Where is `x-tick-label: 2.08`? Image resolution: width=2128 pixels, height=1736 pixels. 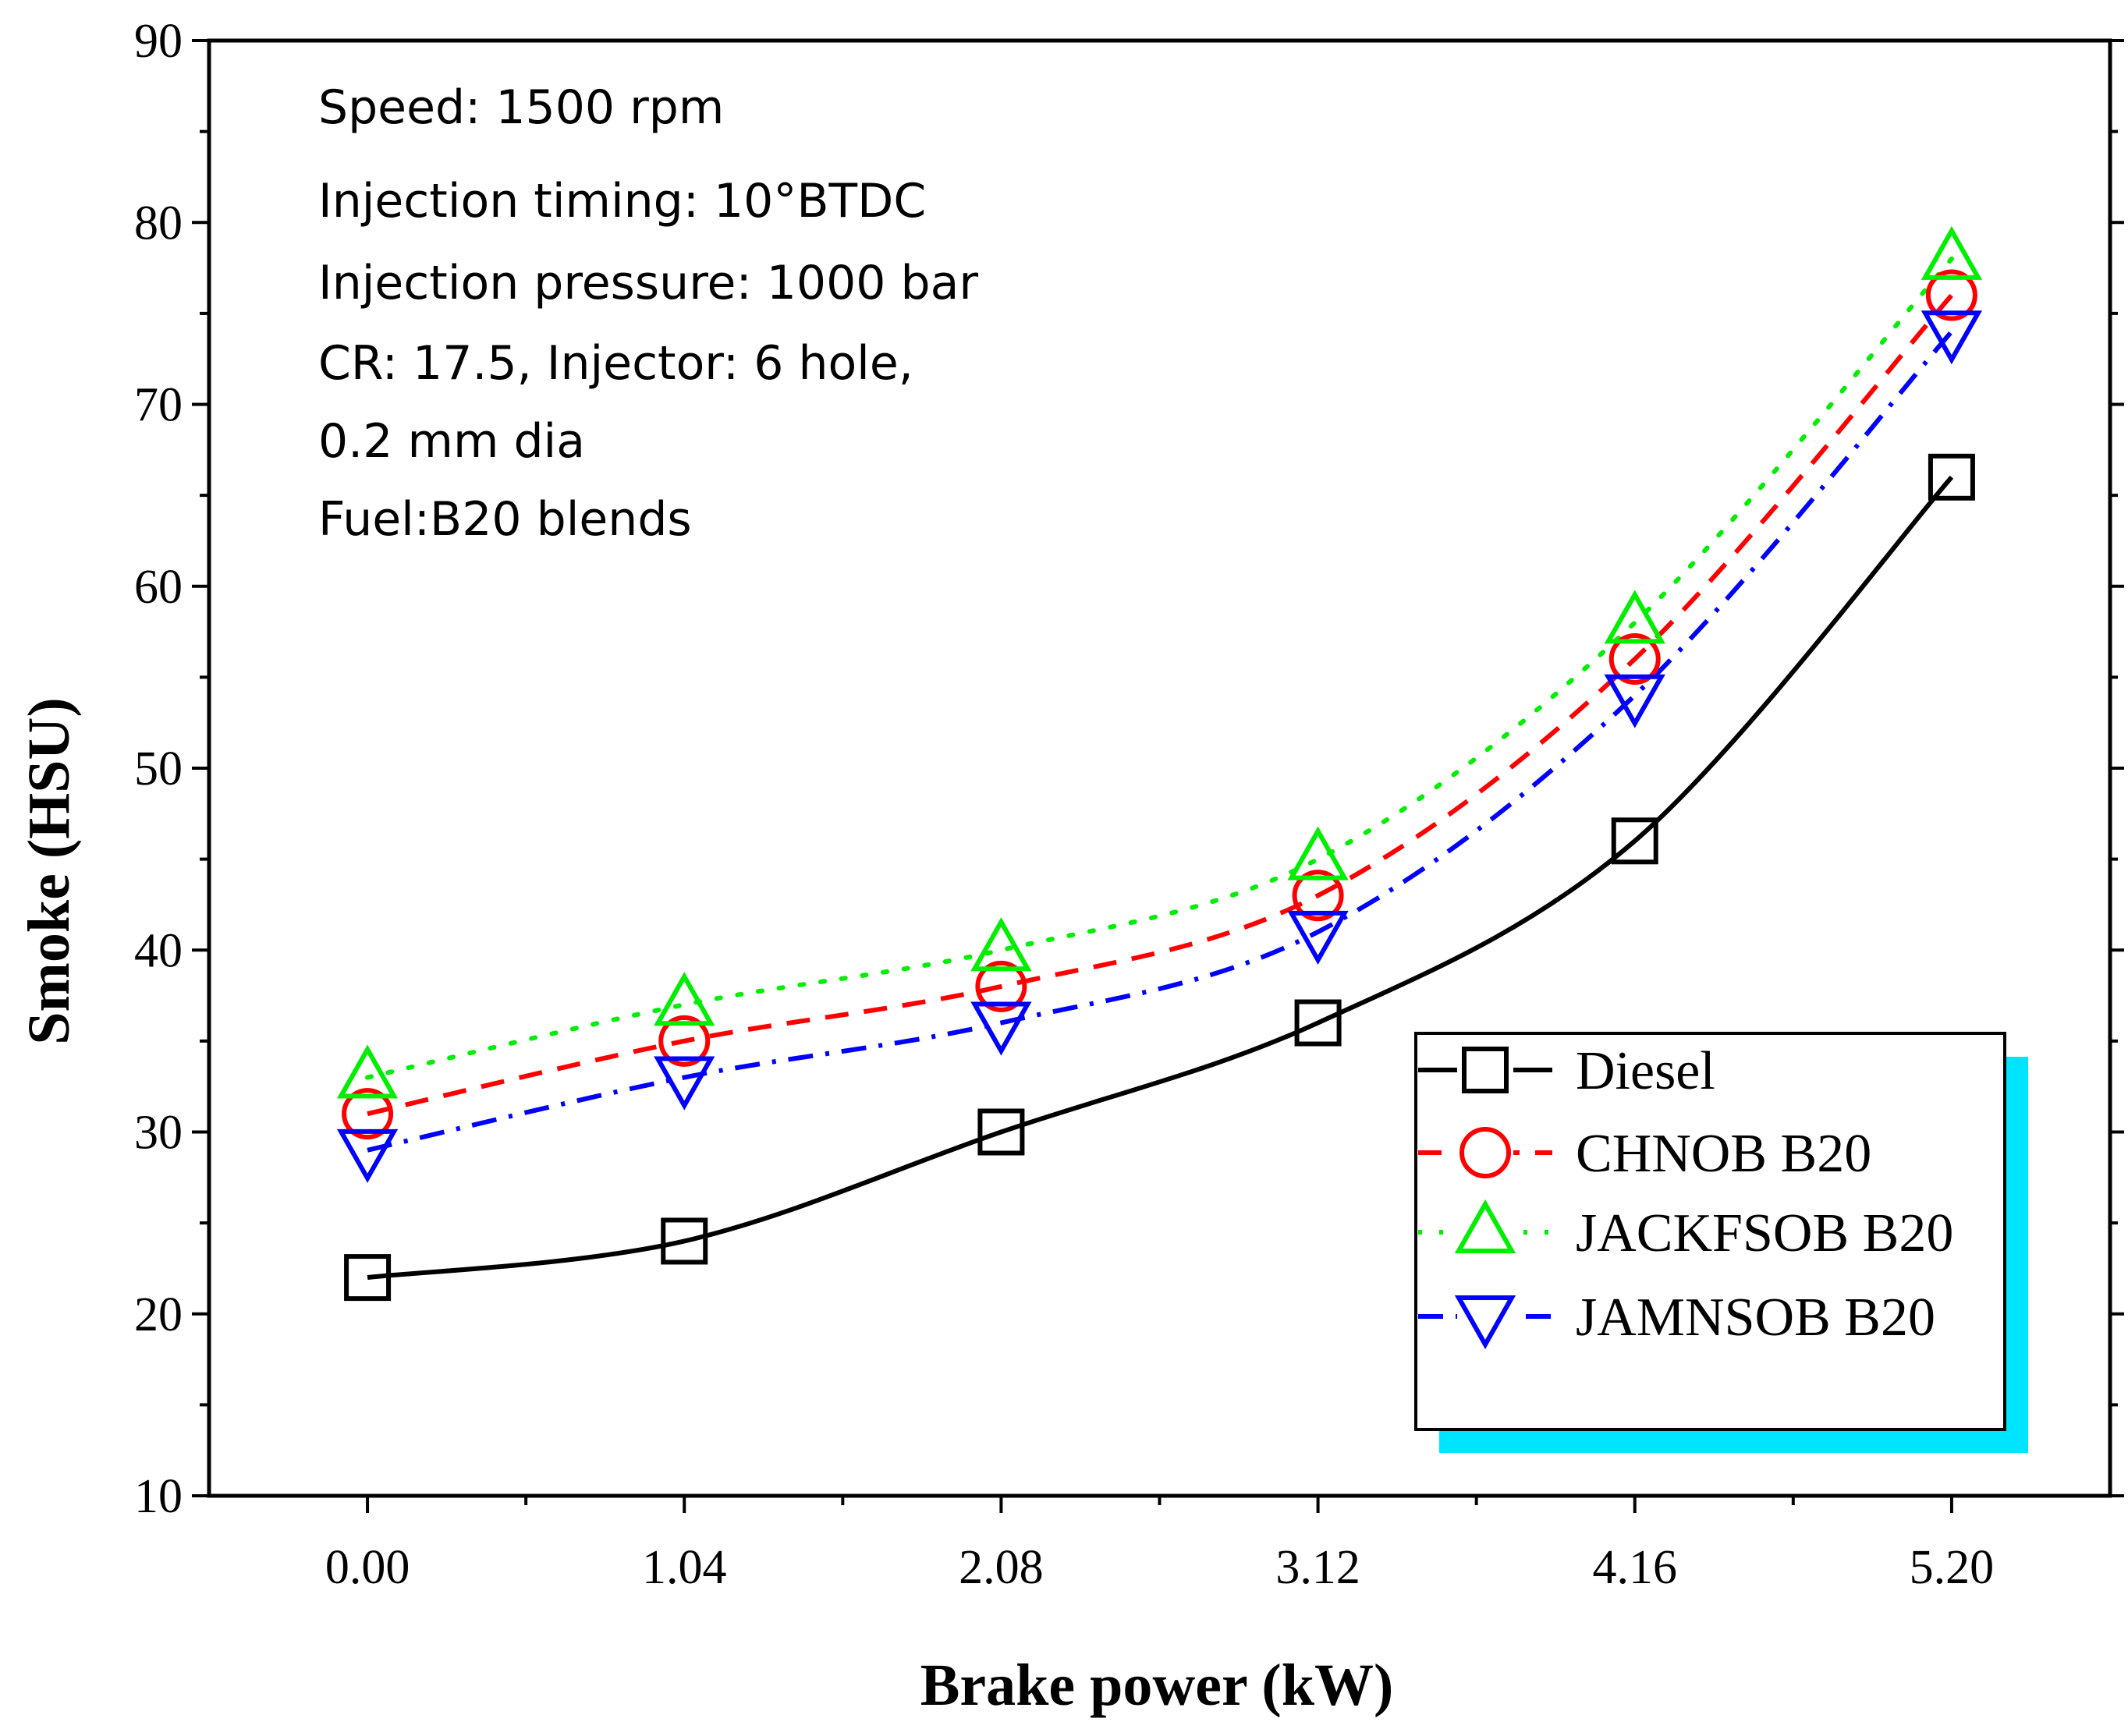 x-tick-label: 2.08 is located at coordinates (1001, 1567).